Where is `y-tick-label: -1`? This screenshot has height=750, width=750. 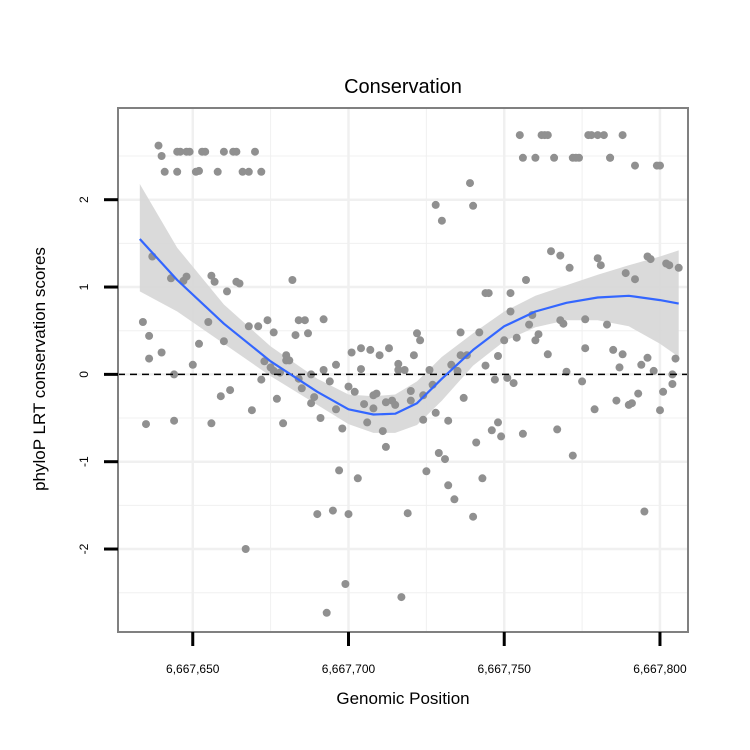
y-tick-label: -1 is located at coordinates (84, 461).